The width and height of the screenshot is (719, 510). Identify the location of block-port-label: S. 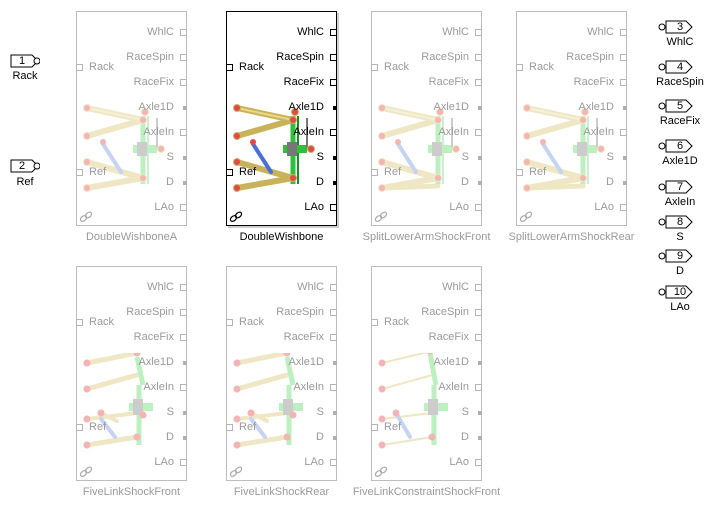
(170, 157).